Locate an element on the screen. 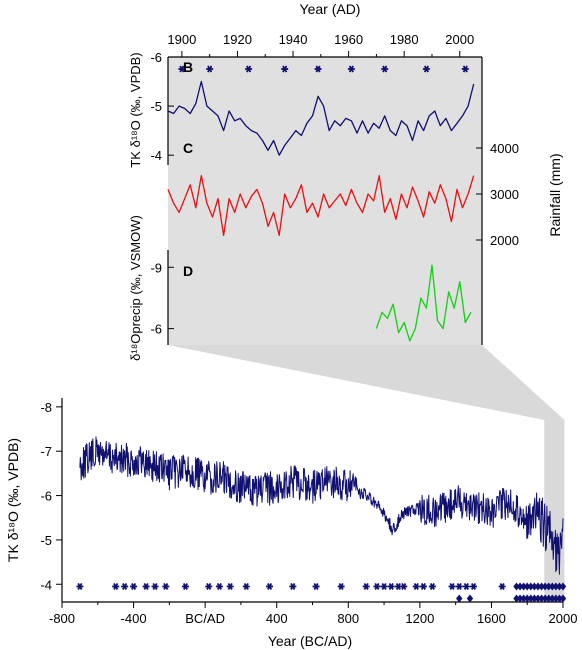 The height and width of the screenshot is (650, 582). subplot-c-series-line is located at coordinates (321, 205).